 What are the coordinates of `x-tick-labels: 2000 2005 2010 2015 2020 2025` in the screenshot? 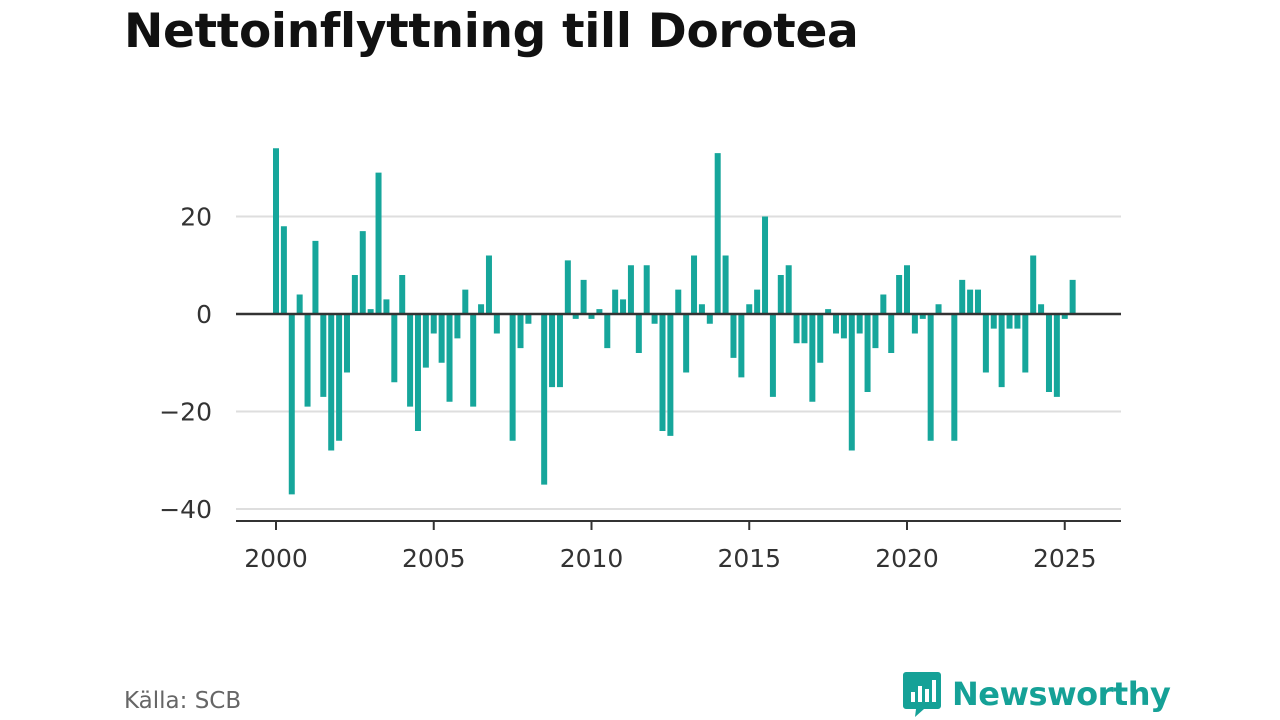 It's located at (670, 547).